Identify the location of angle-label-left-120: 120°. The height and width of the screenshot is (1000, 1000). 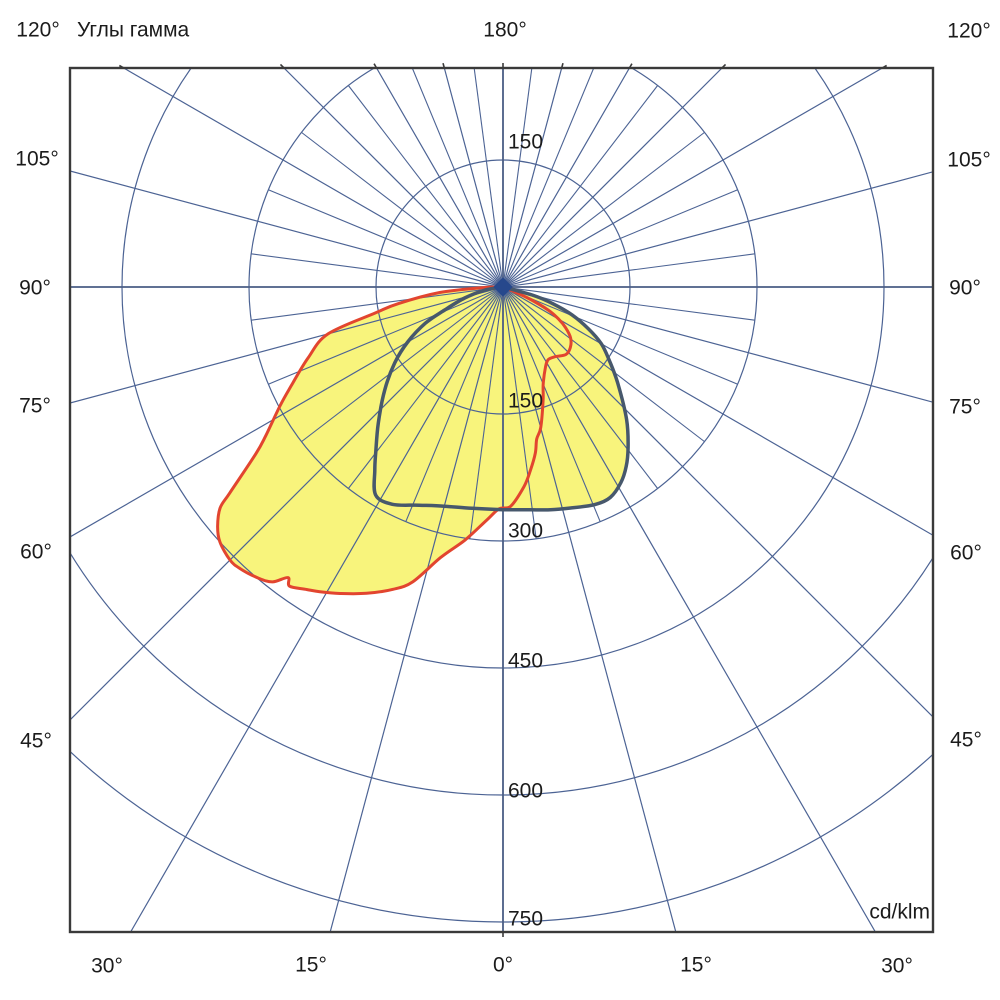
(38, 30).